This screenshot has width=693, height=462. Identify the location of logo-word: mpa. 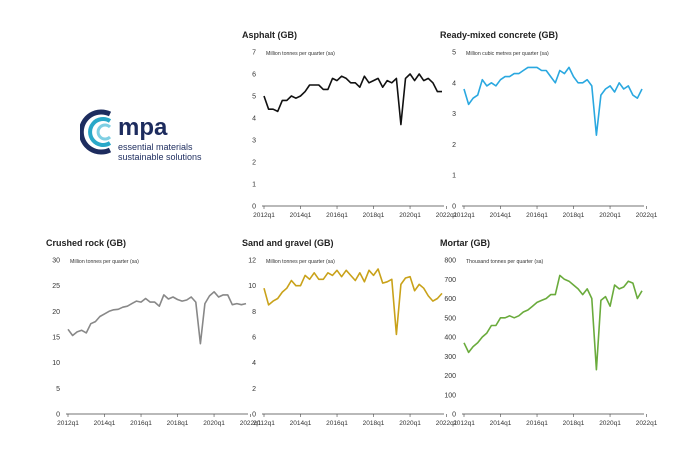
(143, 127).